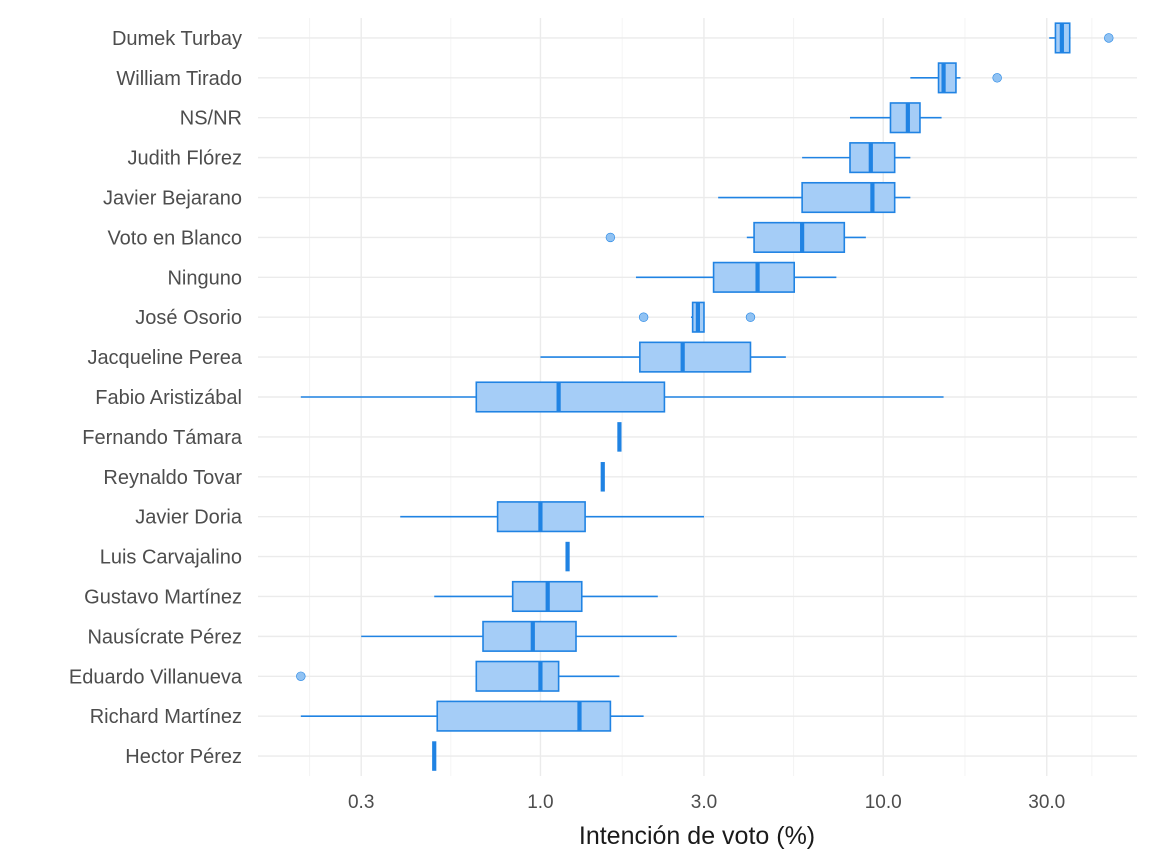  Describe the element at coordinates (166, 717) in the screenshot. I see `category-label-17: Richard Martínez` at that location.